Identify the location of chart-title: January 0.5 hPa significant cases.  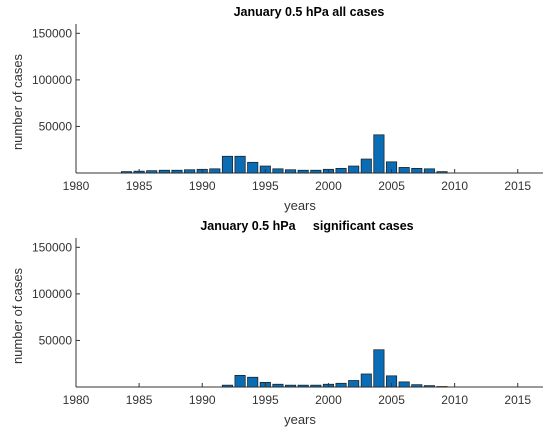
(306, 226).